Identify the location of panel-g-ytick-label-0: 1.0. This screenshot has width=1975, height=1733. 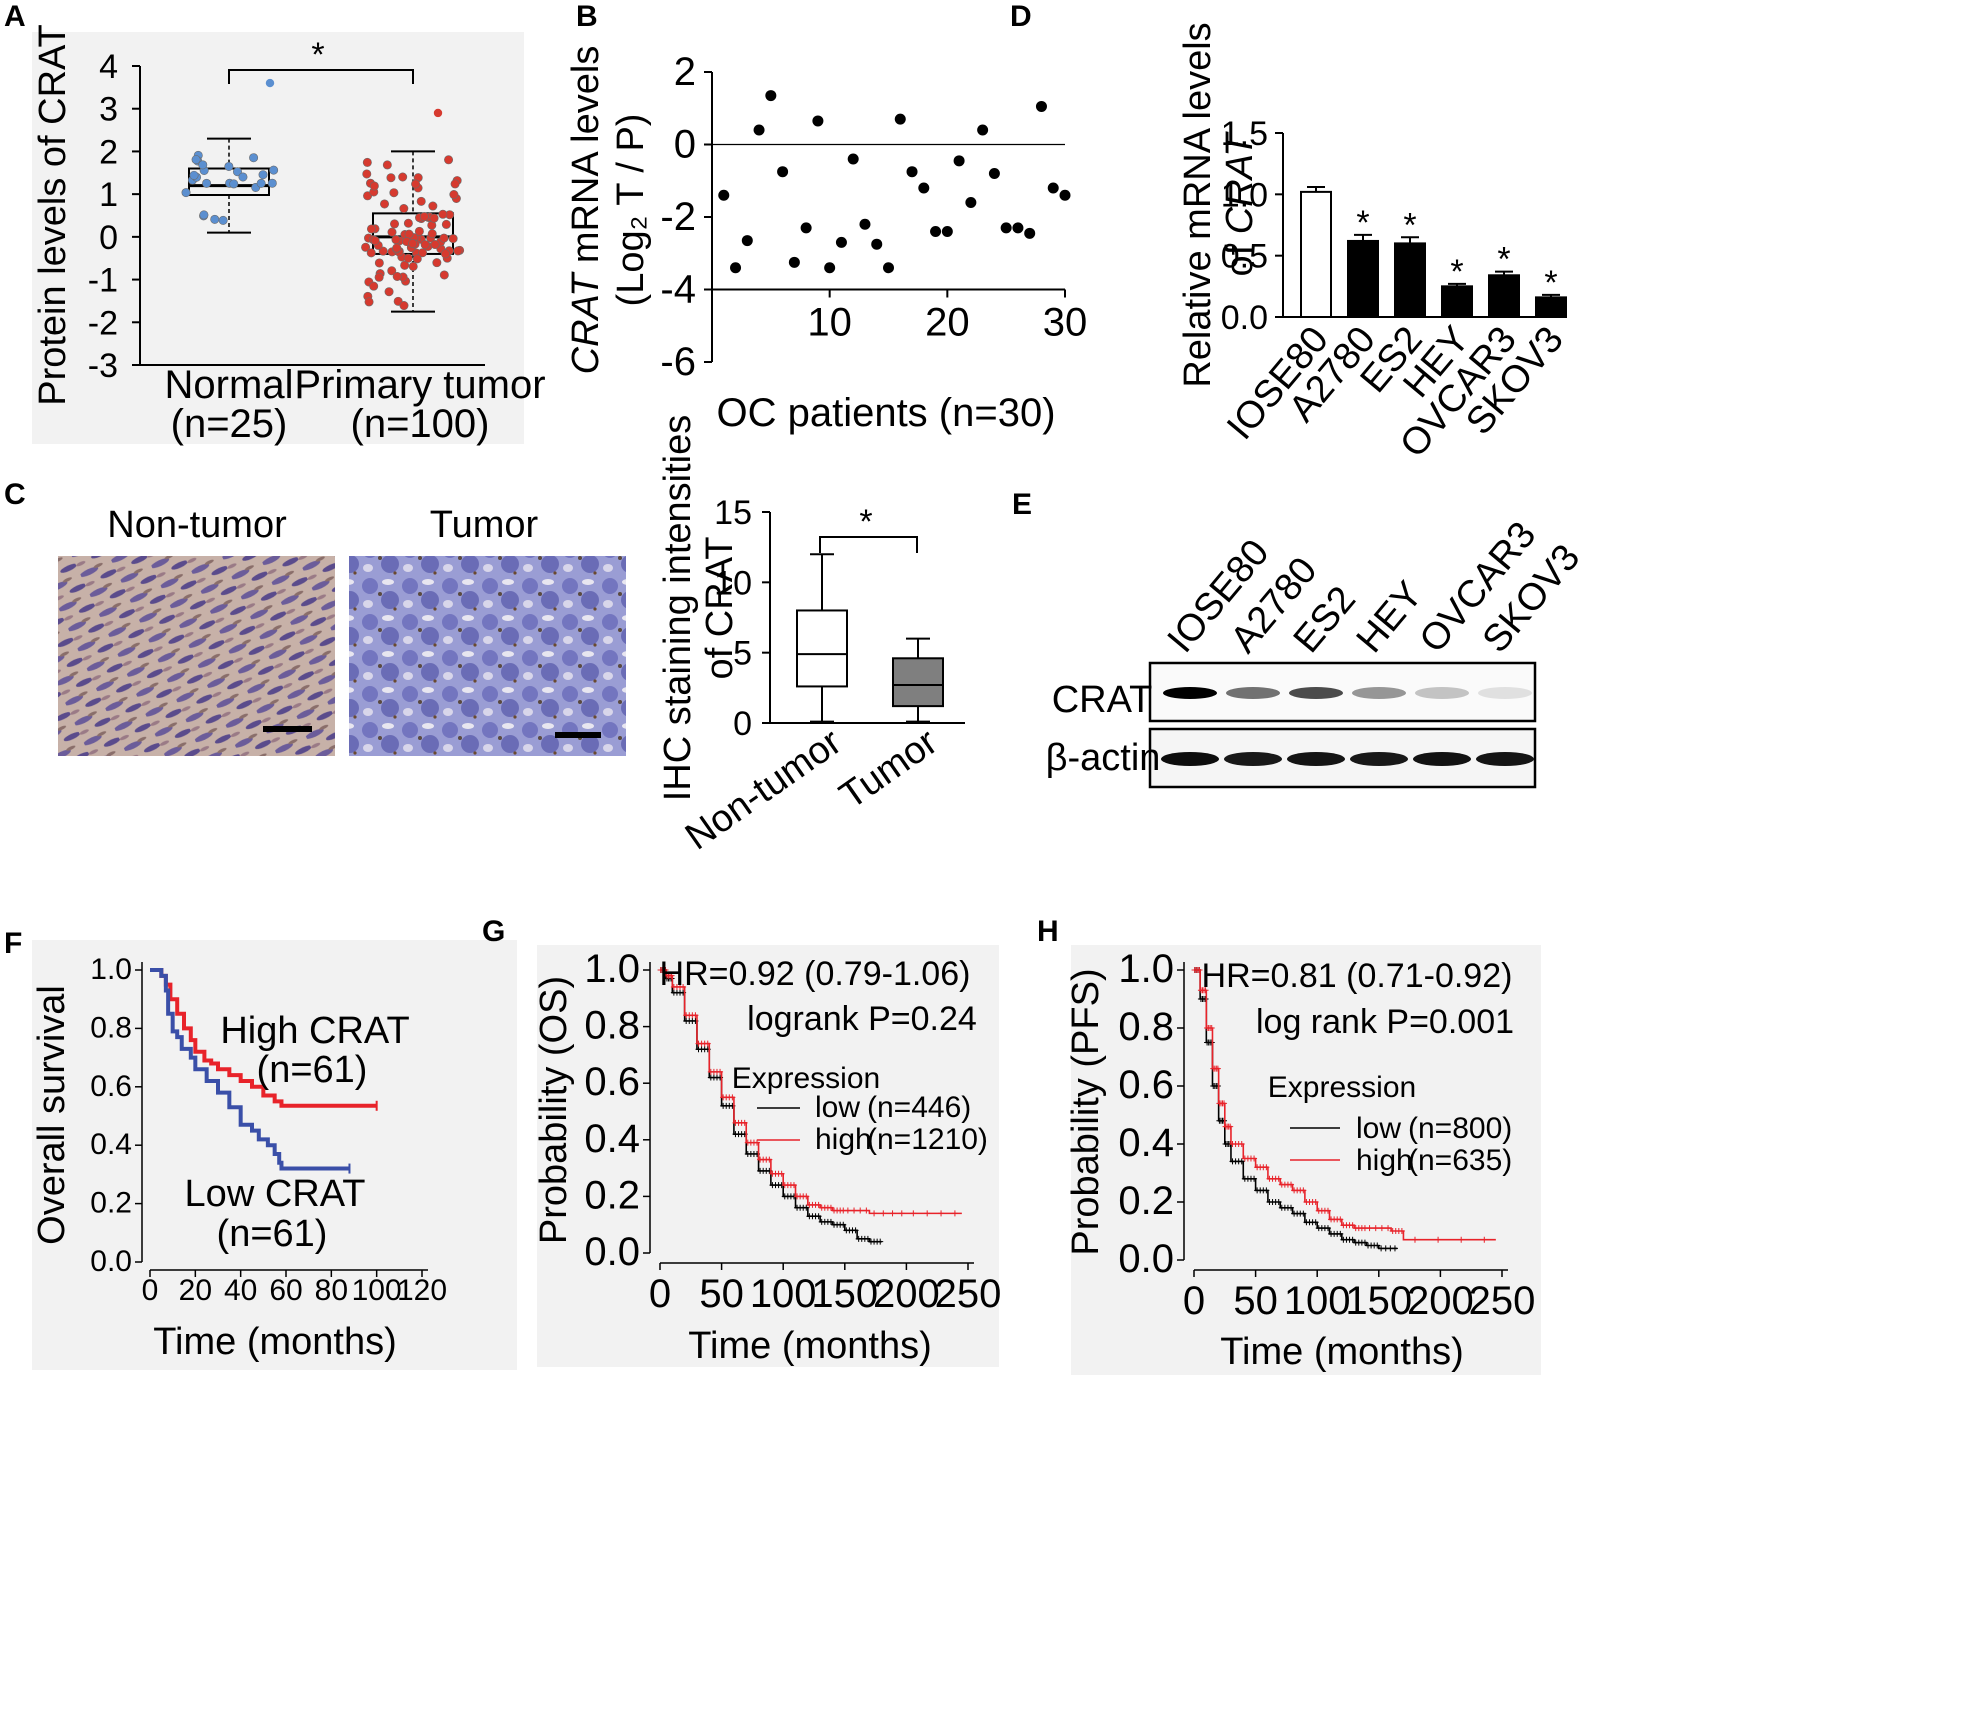
(612, 969).